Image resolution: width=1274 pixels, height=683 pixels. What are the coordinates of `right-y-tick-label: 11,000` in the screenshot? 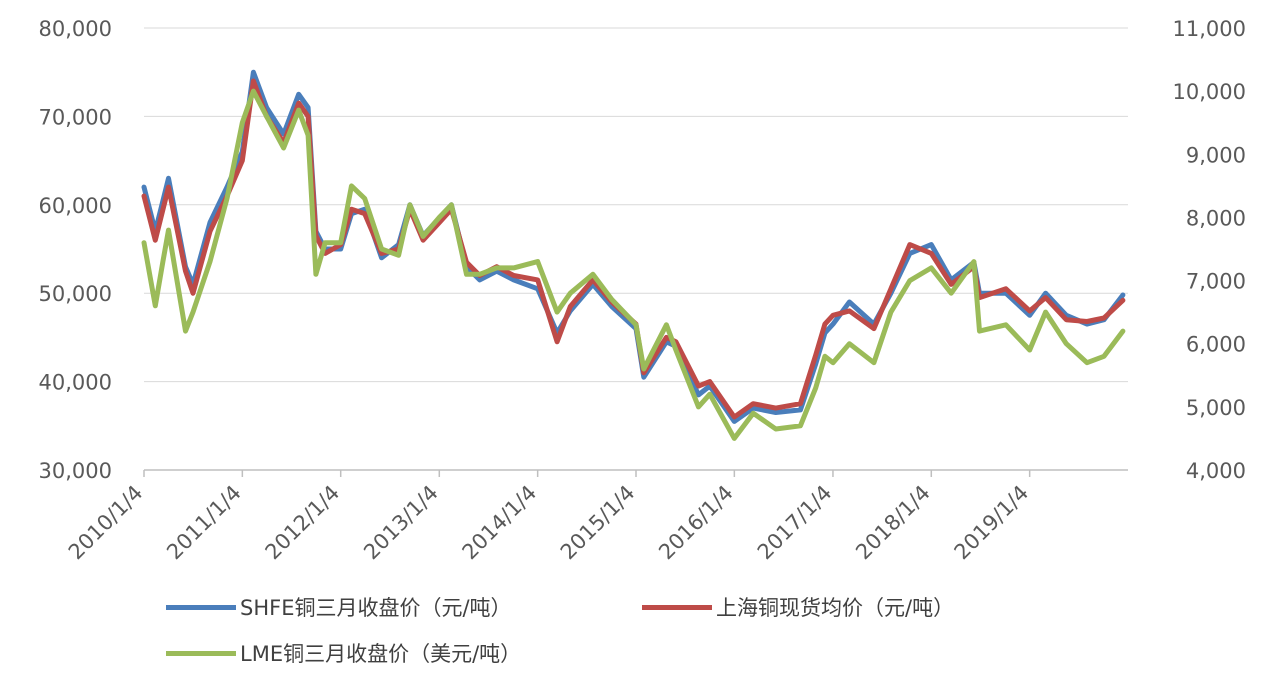 It's located at (1209, 29).